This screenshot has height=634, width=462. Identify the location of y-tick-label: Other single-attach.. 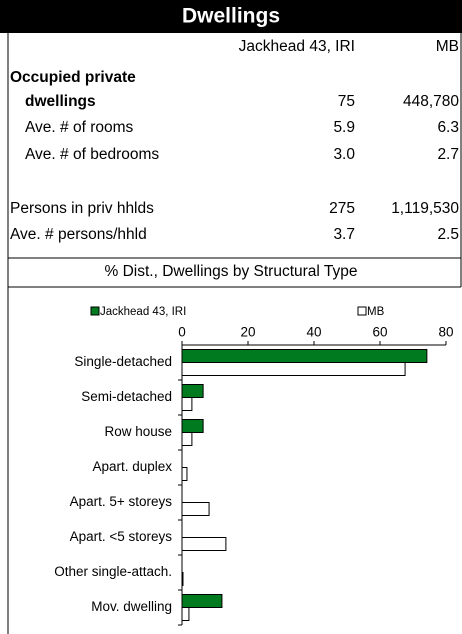
(113, 571).